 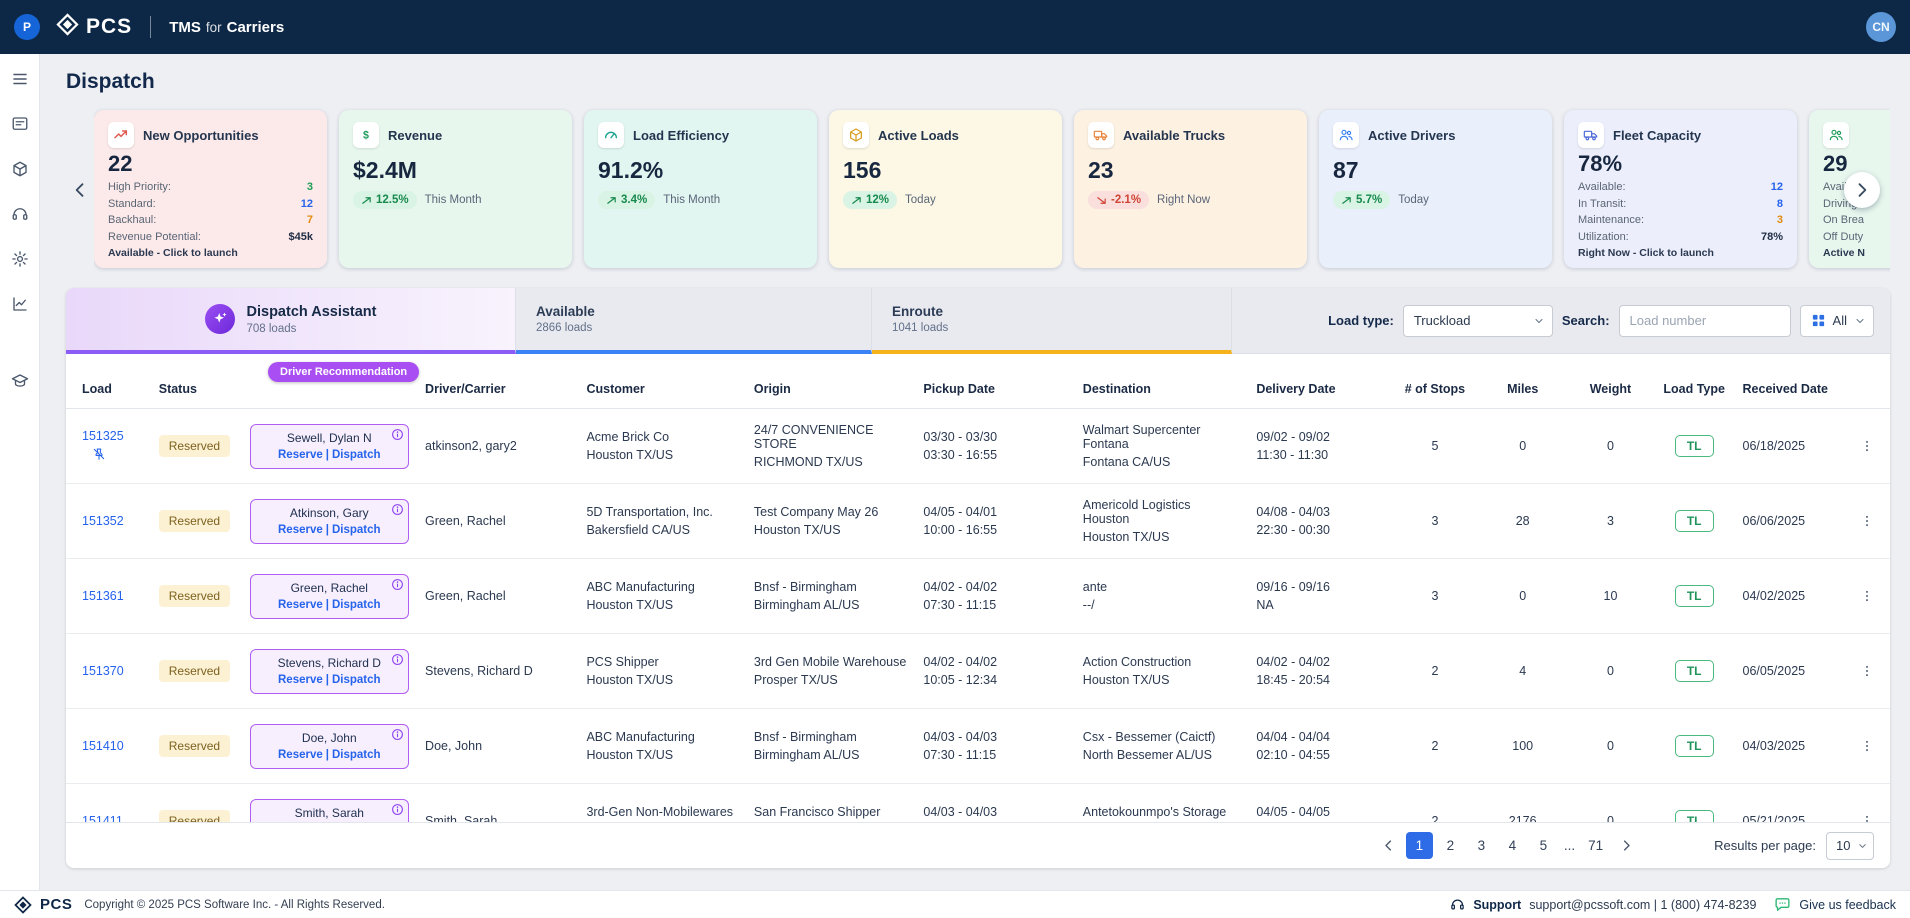 I want to click on load-number-link: 151411, so click(x=102, y=818).